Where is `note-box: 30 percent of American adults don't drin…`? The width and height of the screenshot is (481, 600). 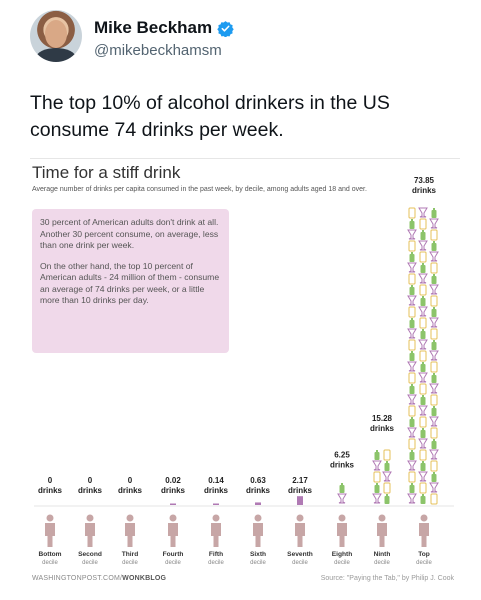 note-box: 30 percent of American adults don't drin… is located at coordinates (130, 281).